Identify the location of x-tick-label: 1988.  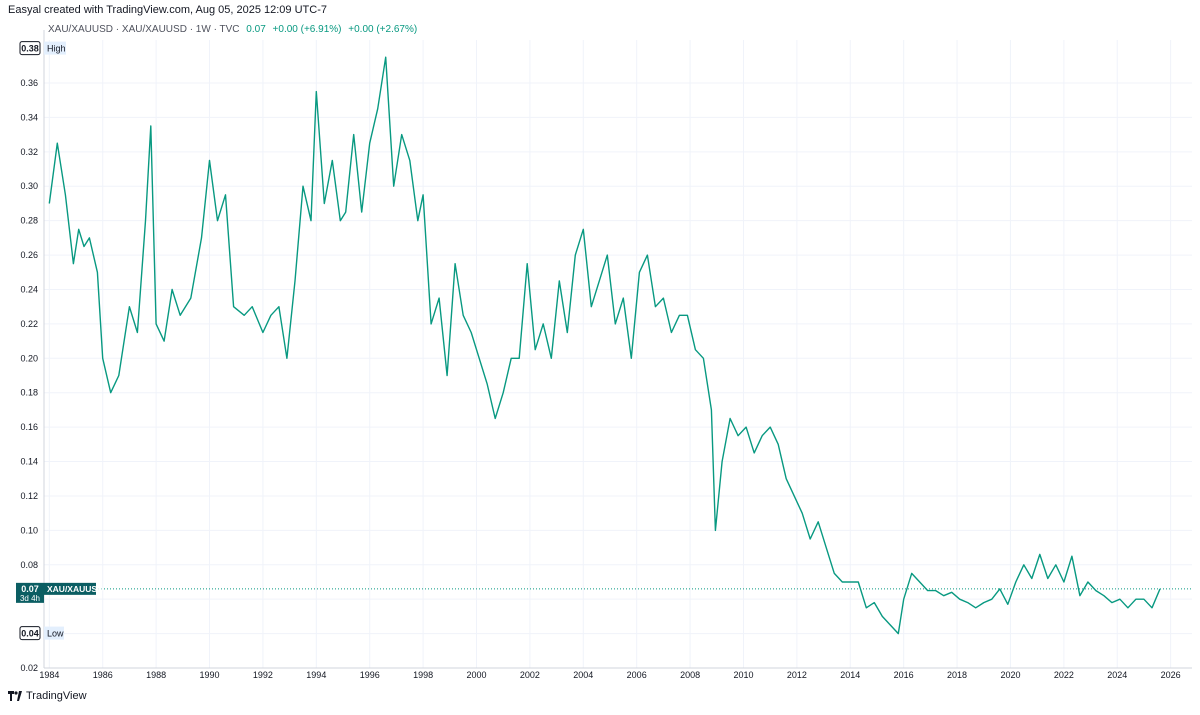
(156, 675).